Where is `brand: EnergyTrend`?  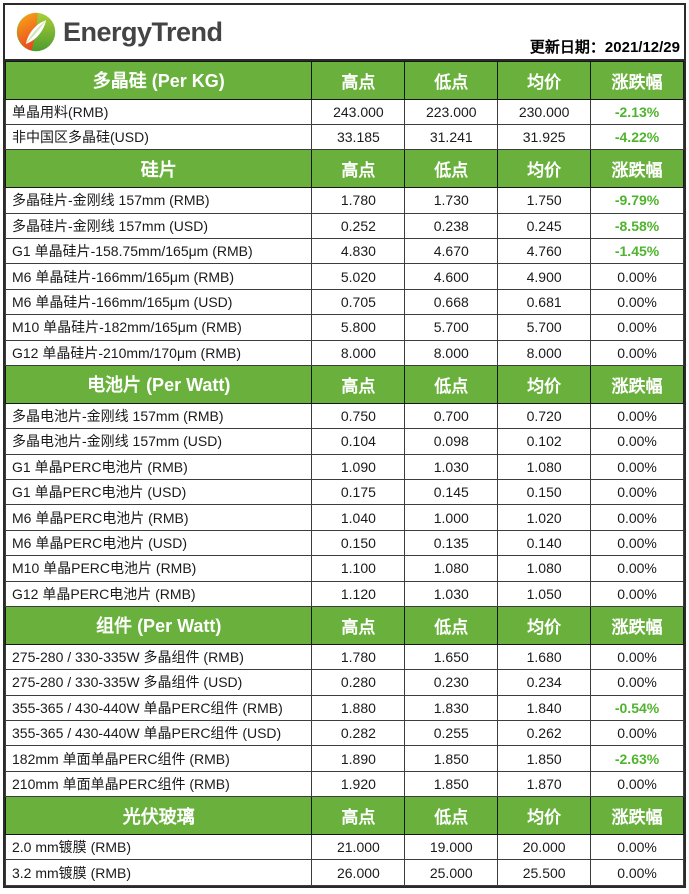
brand: EnergyTrend is located at coordinates (119, 32).